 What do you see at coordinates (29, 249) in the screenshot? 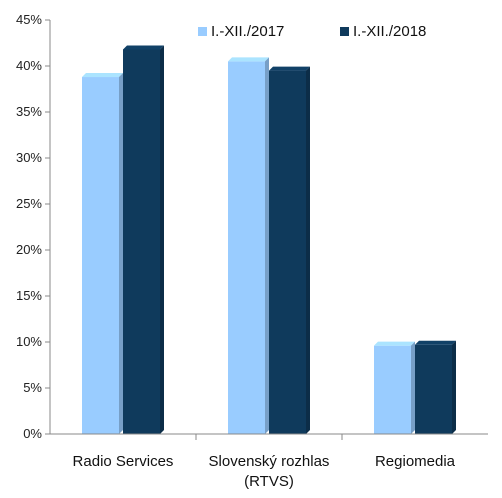
I see `y-tick-label: 20%` at bounding box center [29, 249].